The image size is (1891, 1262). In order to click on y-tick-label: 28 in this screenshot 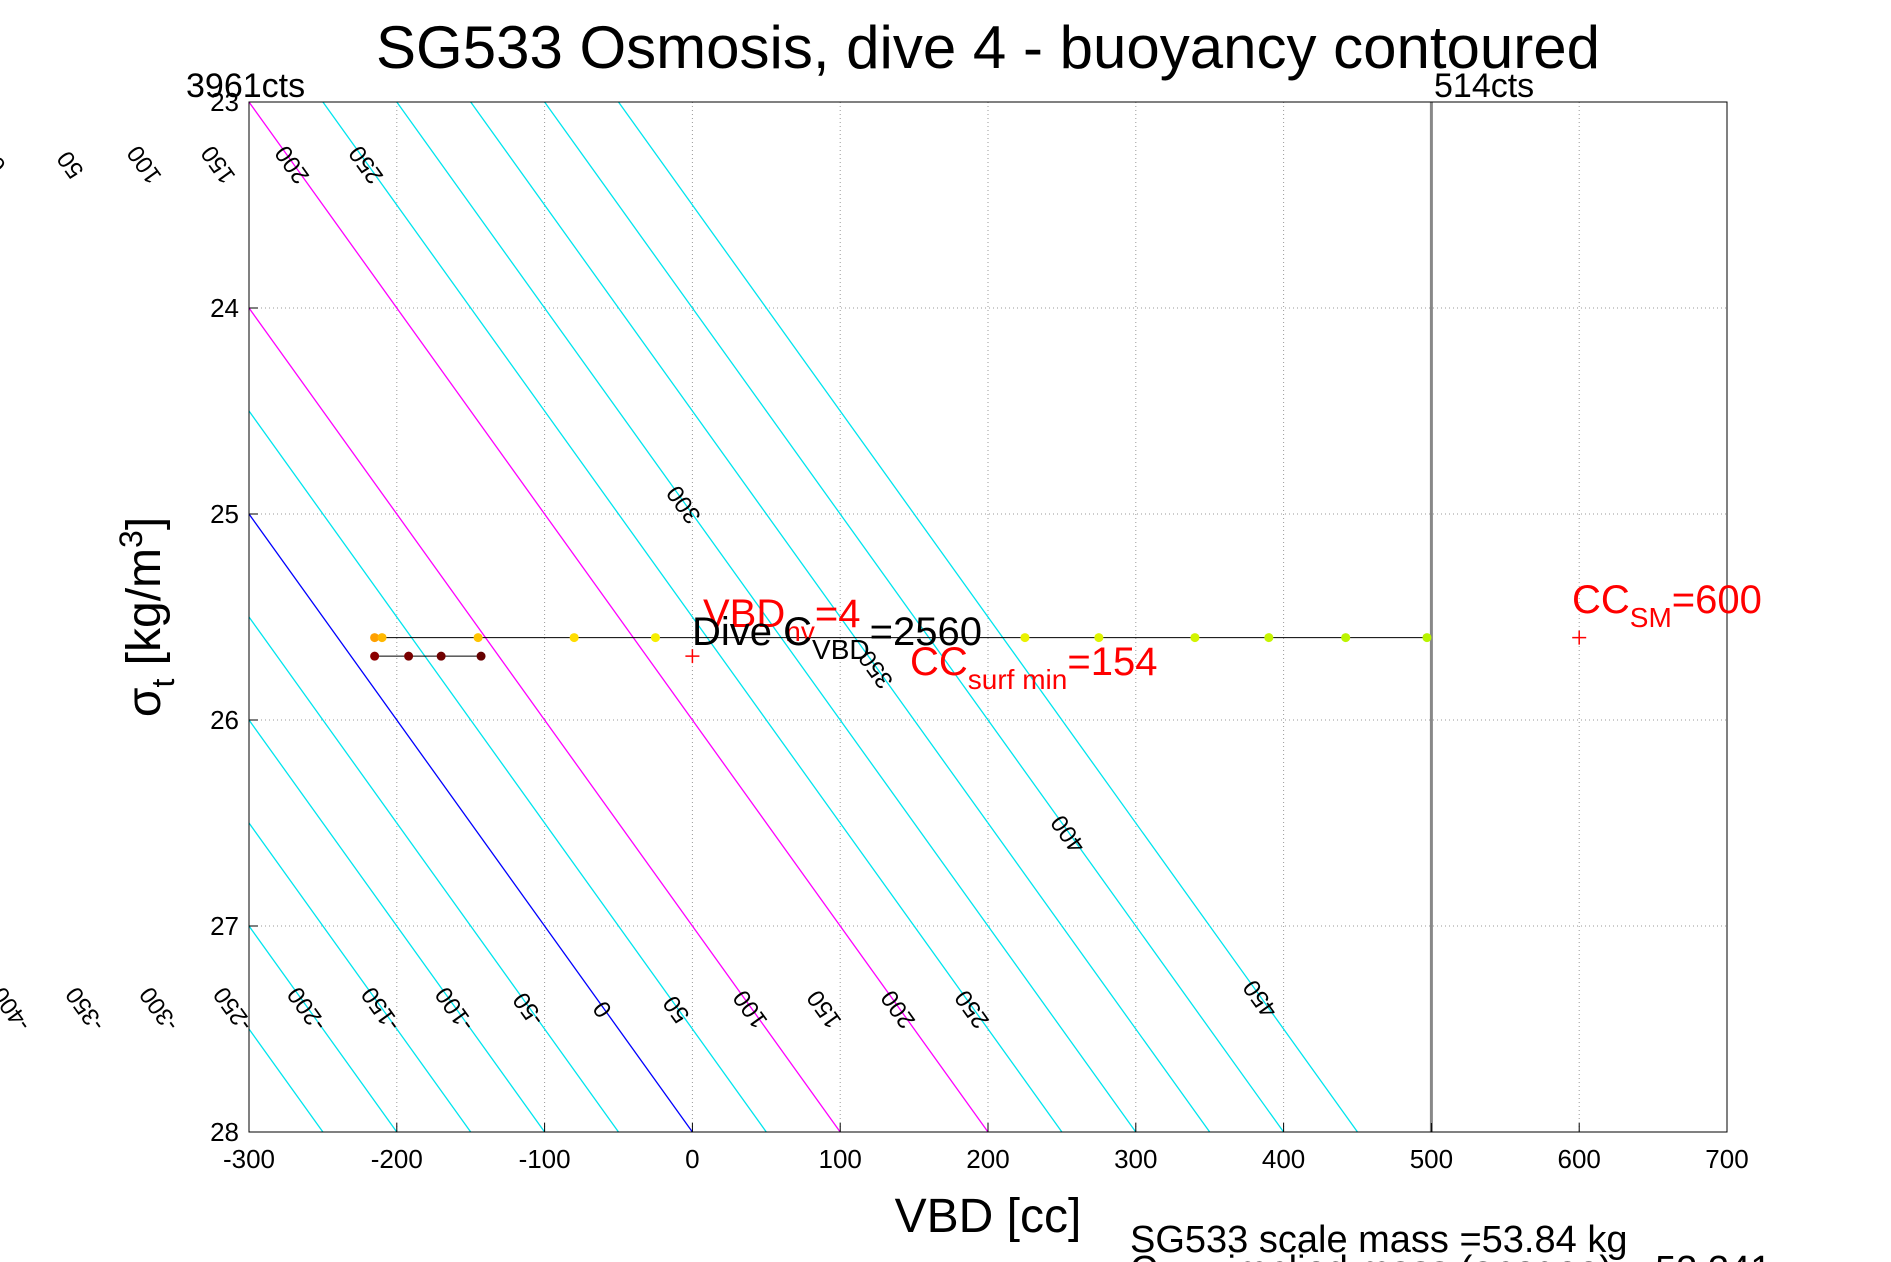, I will do `click(224, 1132)`.